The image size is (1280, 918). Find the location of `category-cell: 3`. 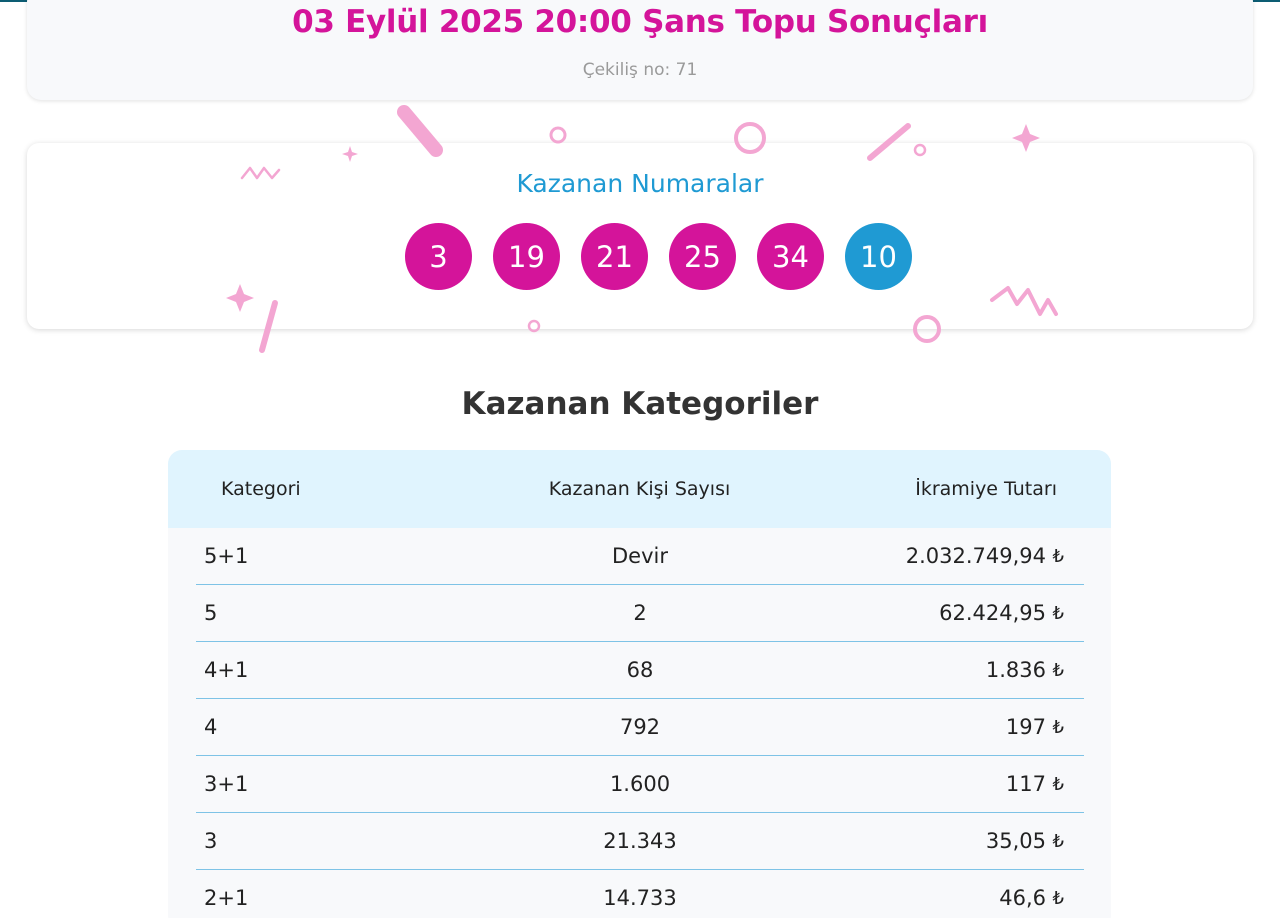

category-cell: 3 is located at coordinates (211, 841).